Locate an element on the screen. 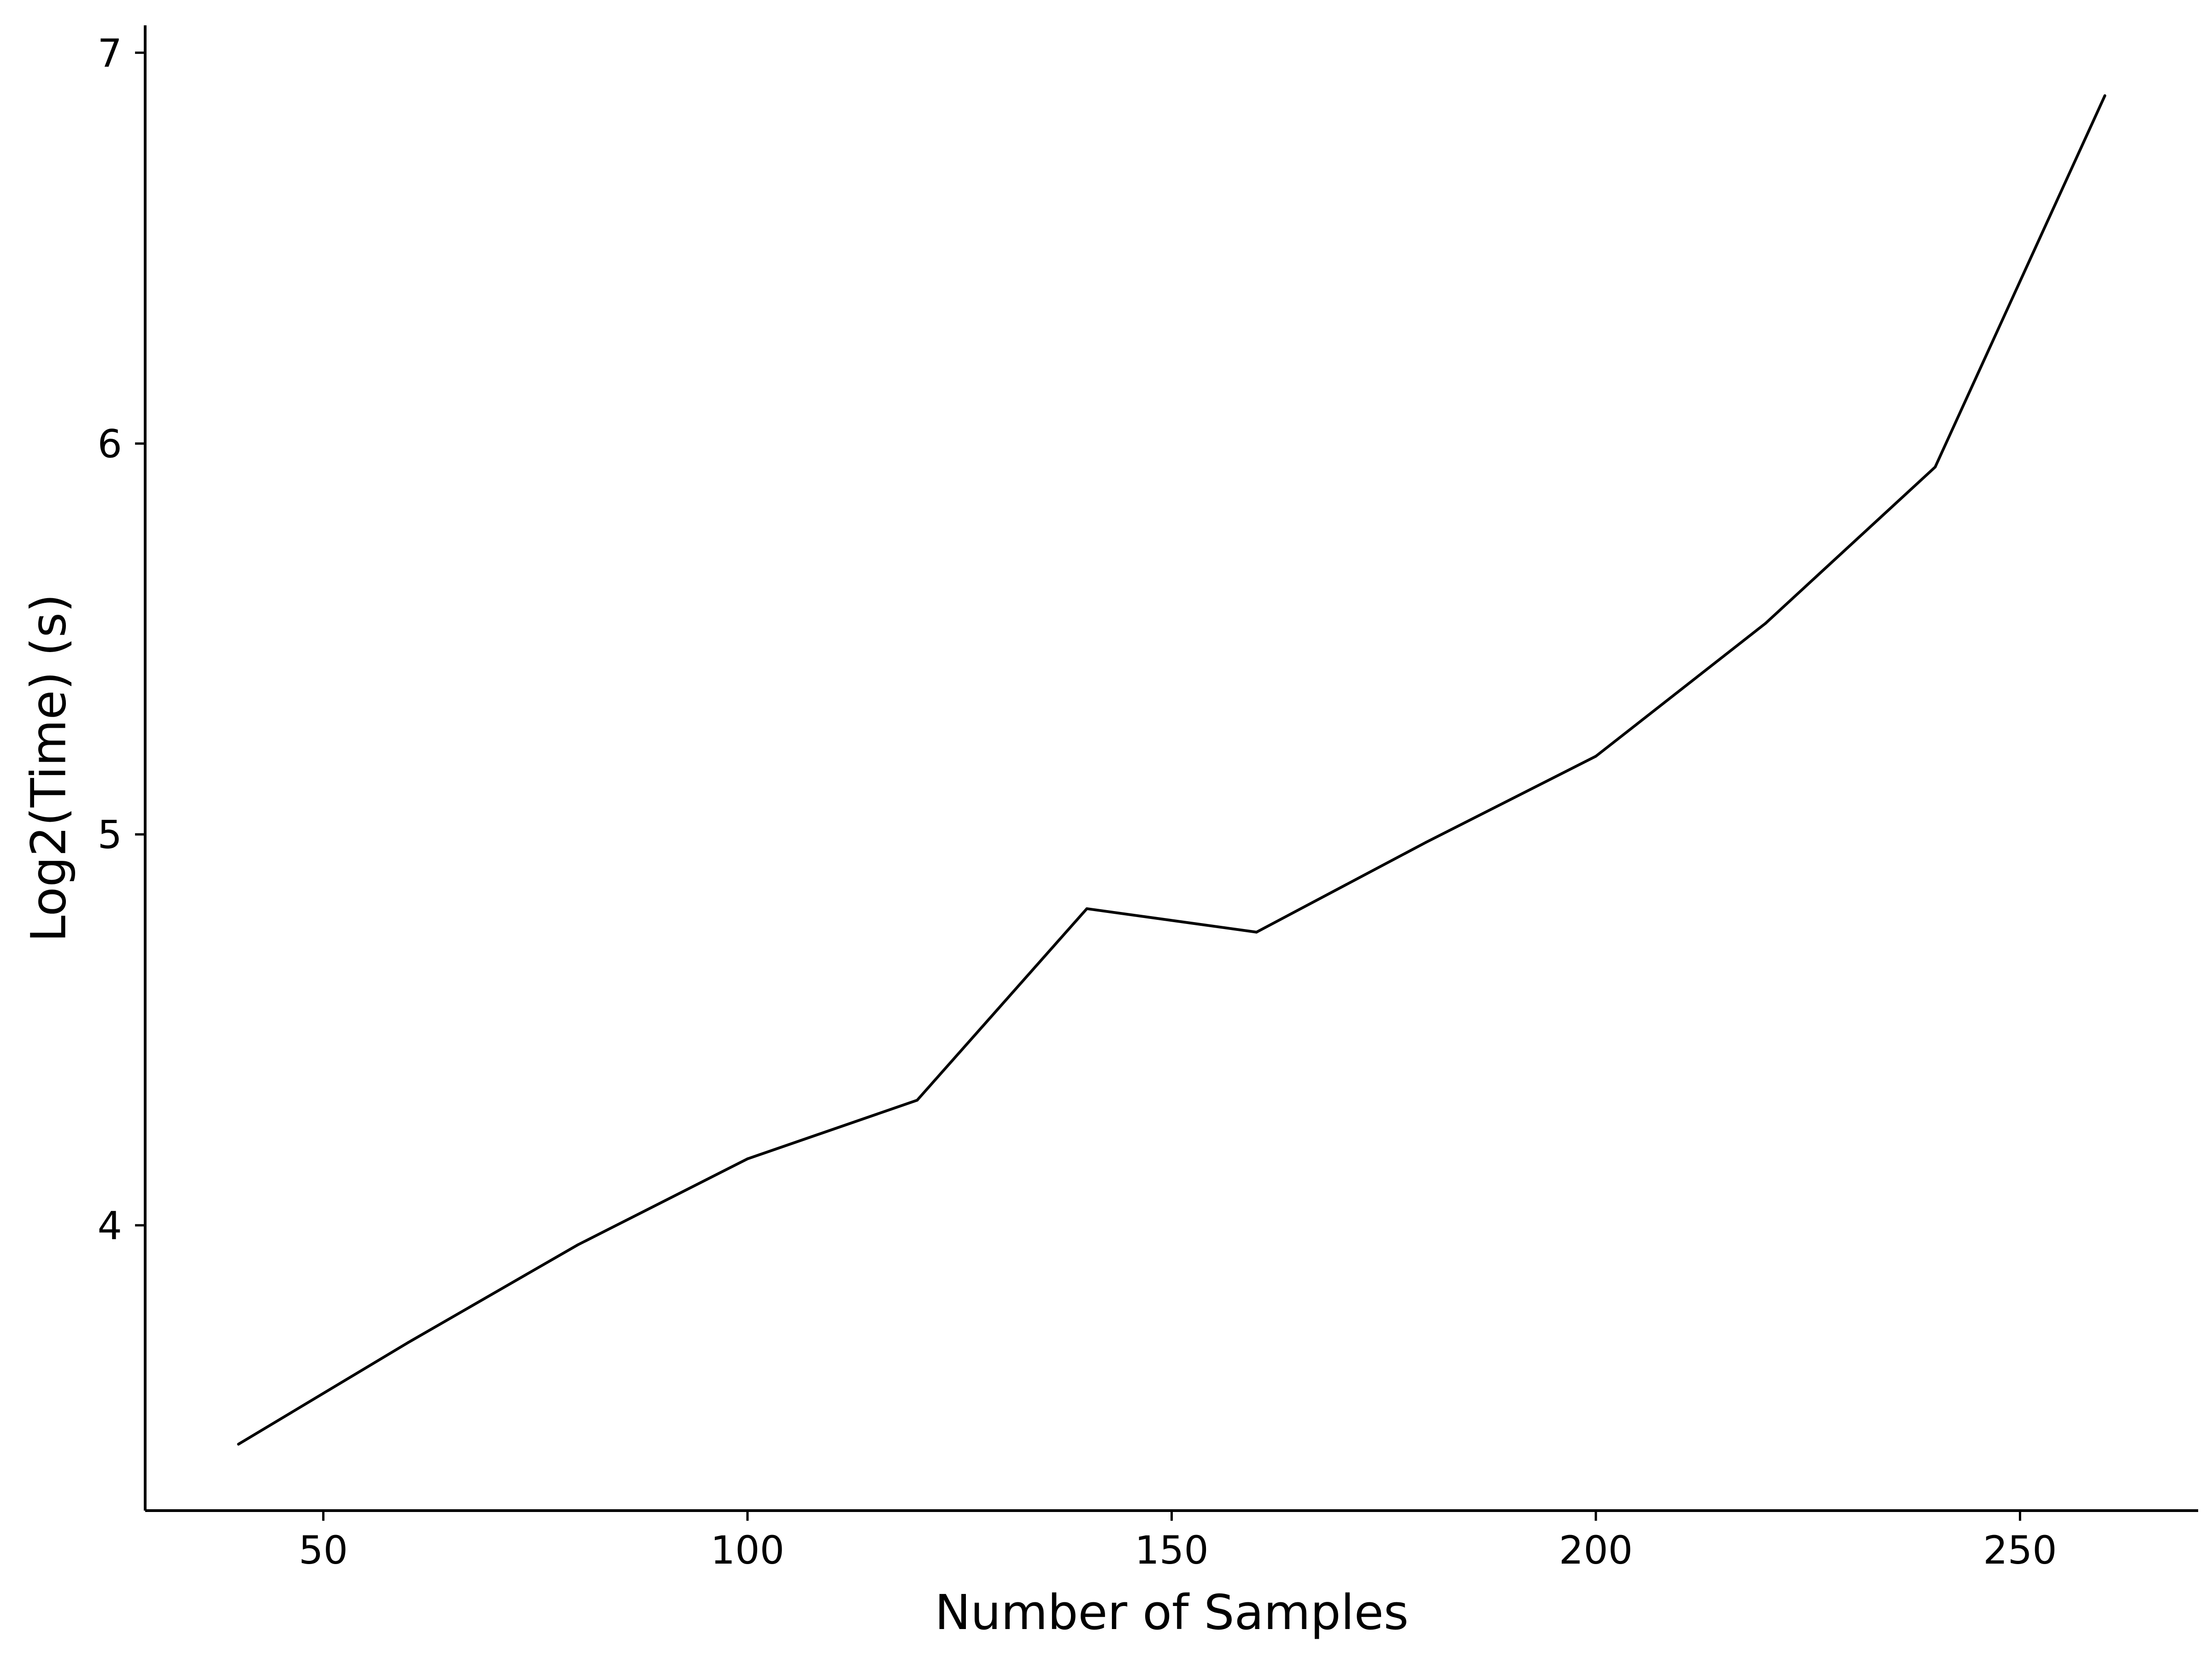 Image resolution: width=2212 pixels, height=1659 pixels. y-tick-label: 4 is located at coordinates (110, 1225).